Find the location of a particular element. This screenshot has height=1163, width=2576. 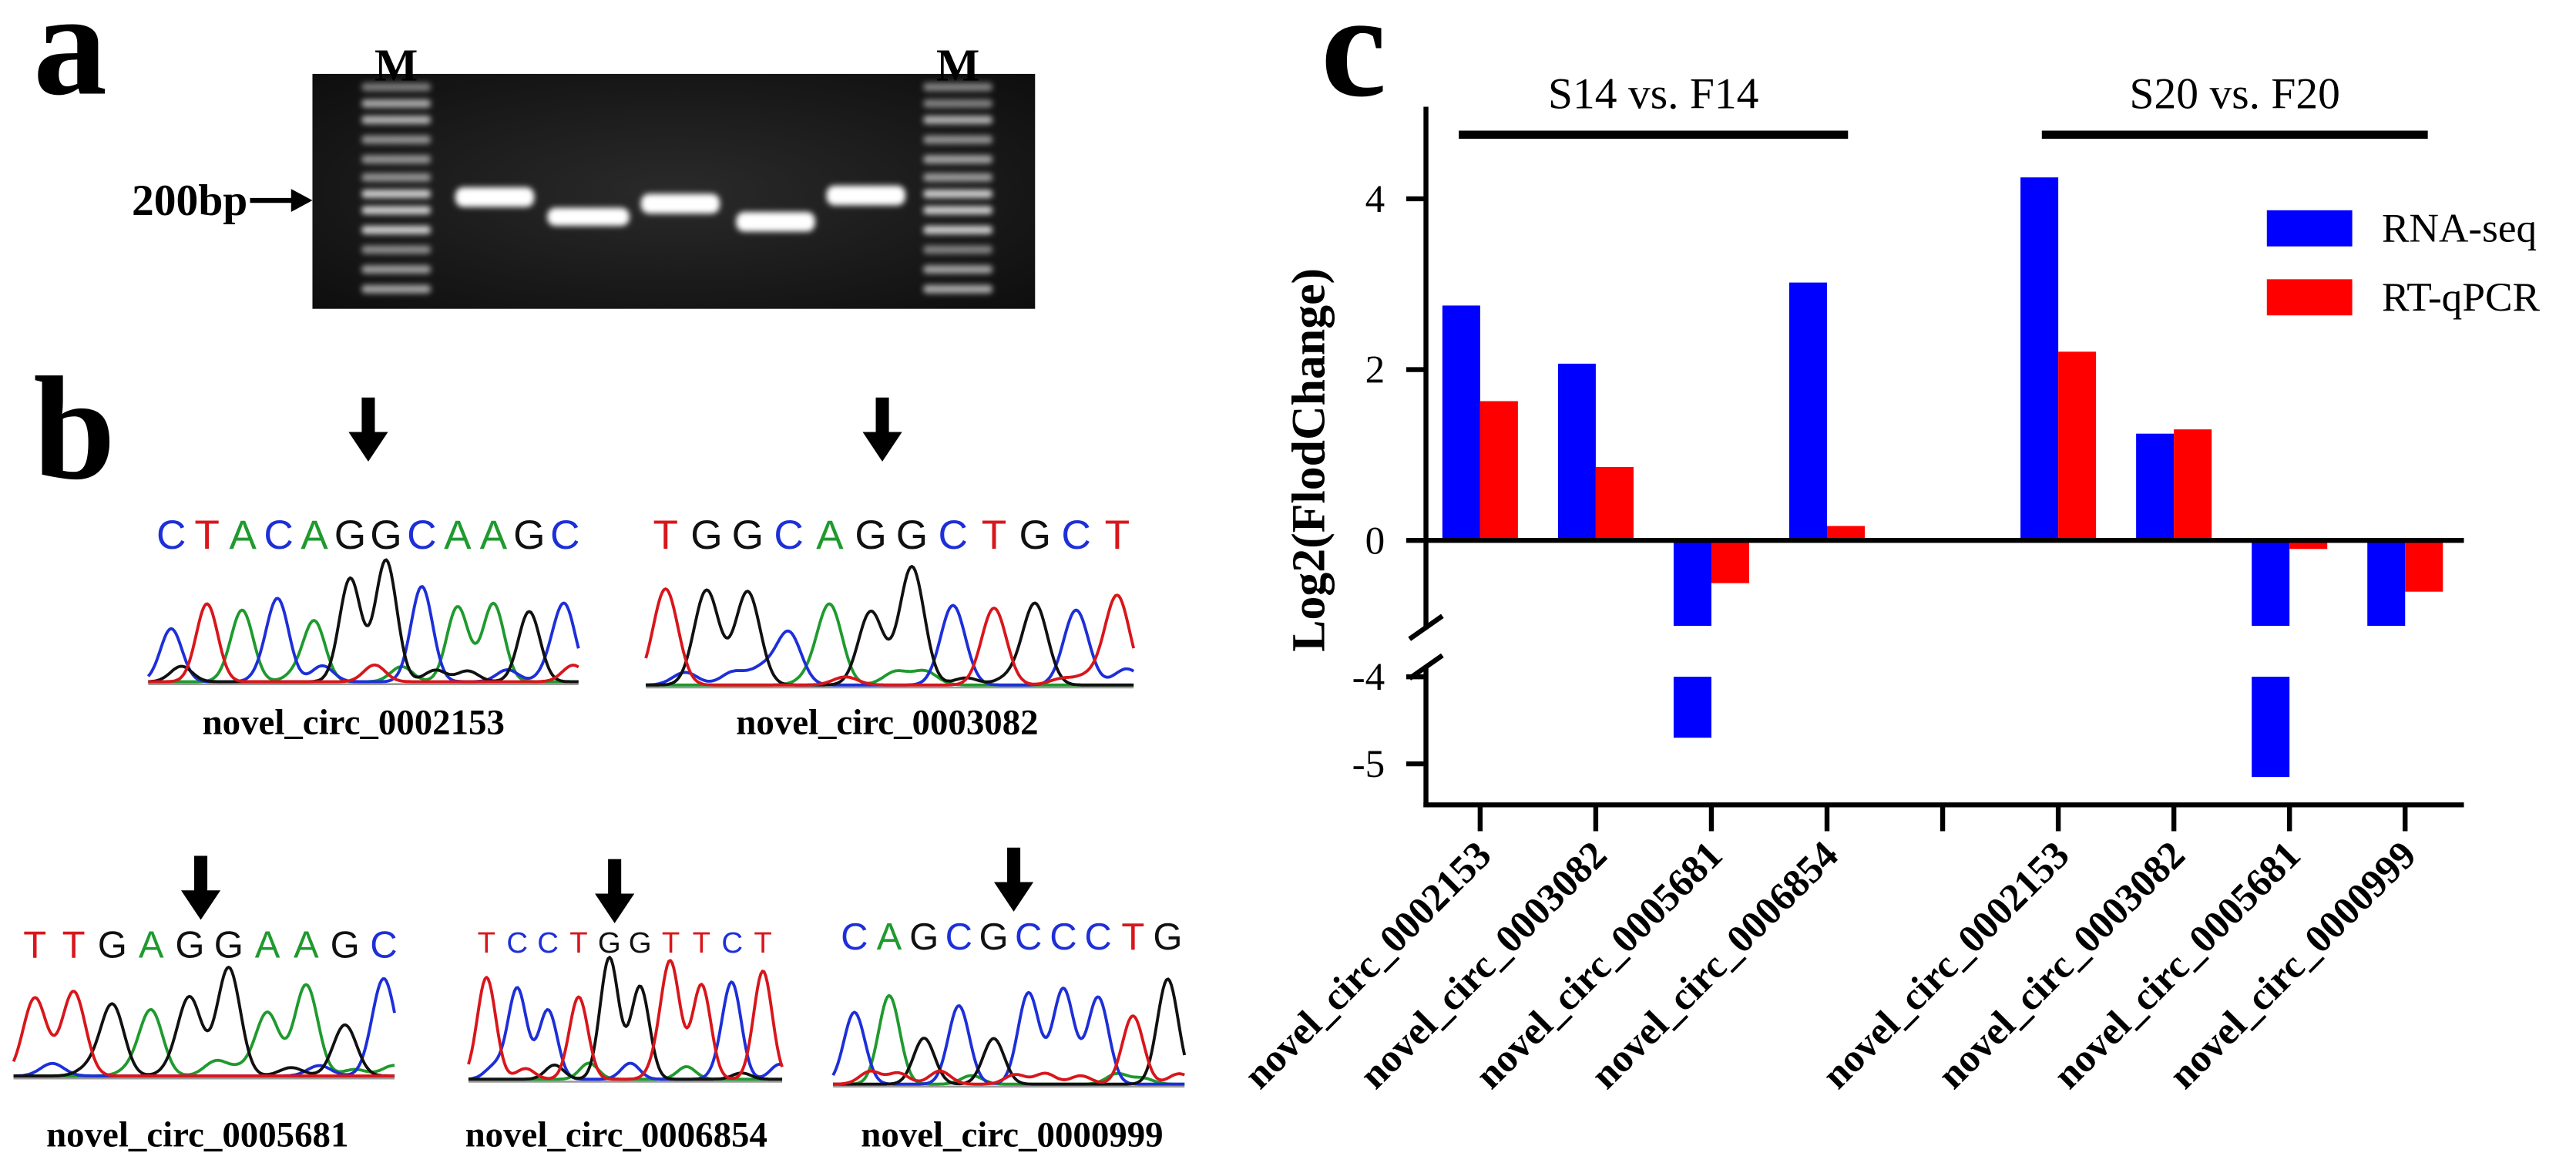

legend-swatch-rna-seq is located at coordinates (2309, 228).